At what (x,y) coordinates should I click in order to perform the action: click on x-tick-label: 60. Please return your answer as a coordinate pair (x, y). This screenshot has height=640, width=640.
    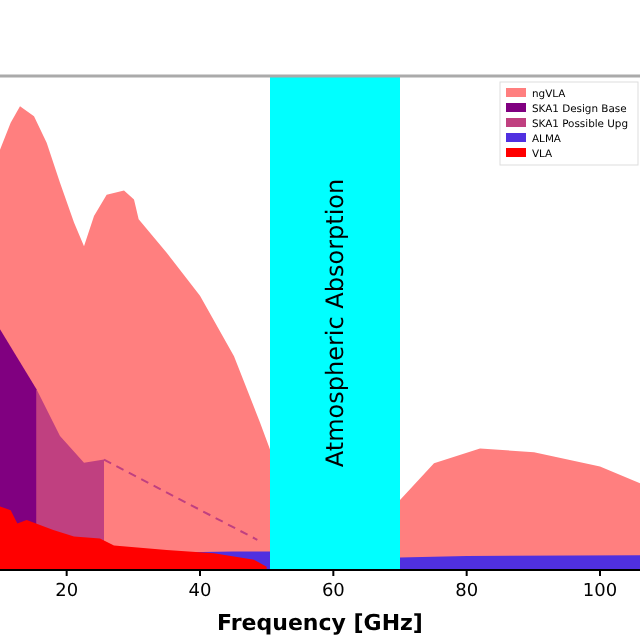
    Looking at the image, I should click on (333, 592).